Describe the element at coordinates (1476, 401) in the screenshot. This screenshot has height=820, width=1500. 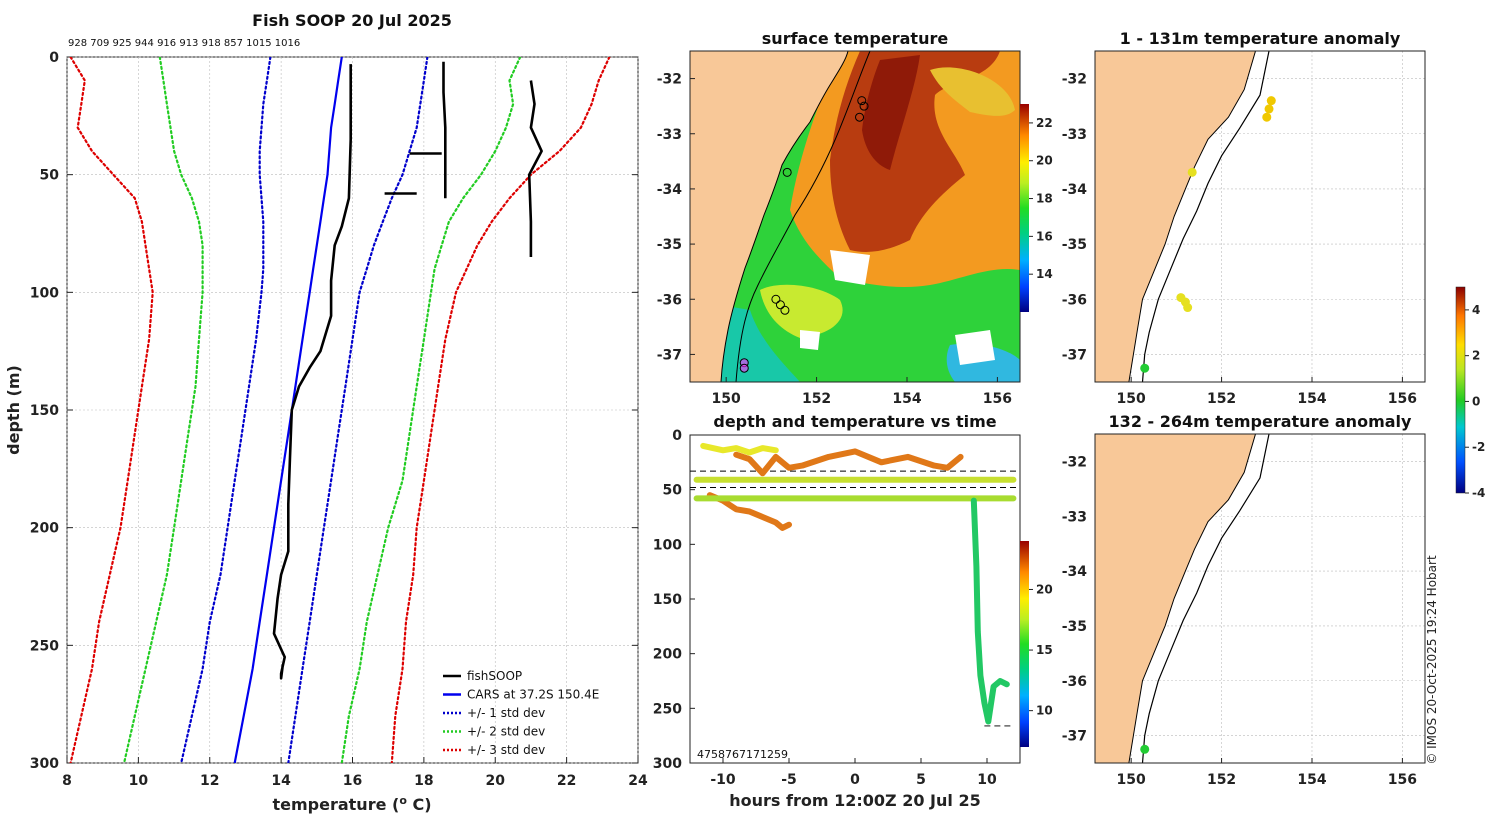
I see `anomaly-colorbar-label: 0` at that location.